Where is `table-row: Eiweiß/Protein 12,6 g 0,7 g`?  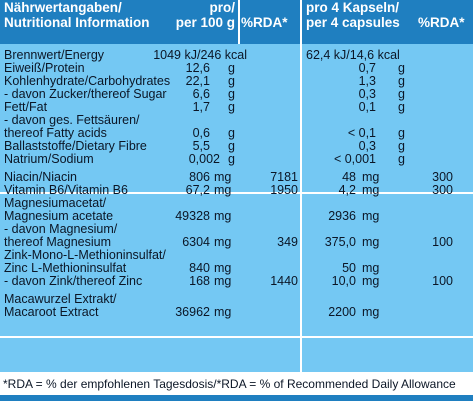 table-row: Eiweiß/Protein 12,6 g 0,7 g is located at coordinates (236, 68).